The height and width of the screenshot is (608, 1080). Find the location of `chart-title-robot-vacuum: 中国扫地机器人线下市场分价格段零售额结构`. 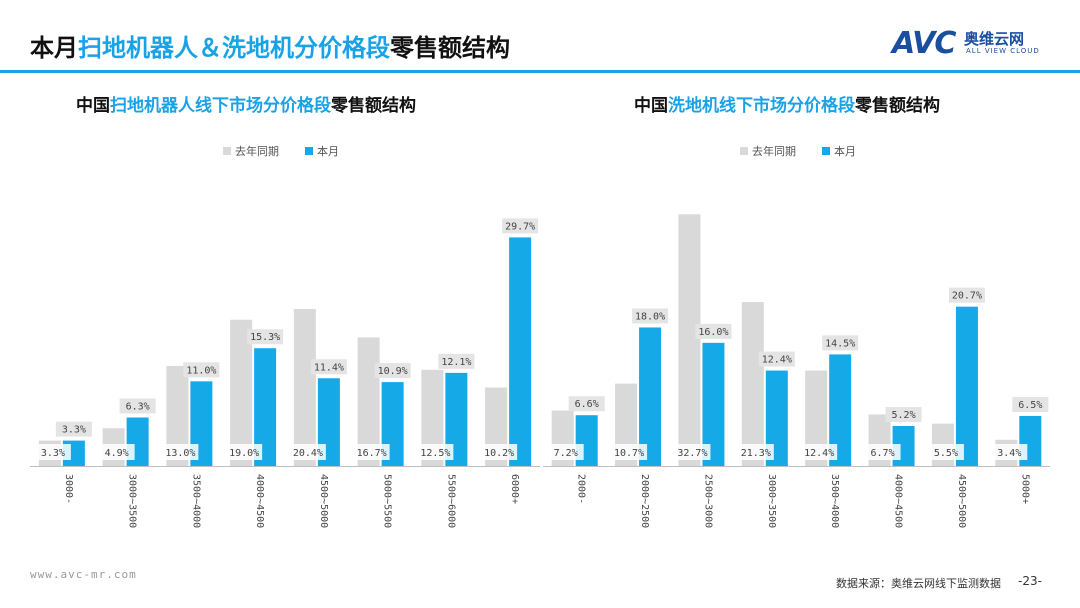

chart-title-robot-vacuum: 中国扫地机器人线下市场分价格段零售额结构 is located at coordinates (246, 106).